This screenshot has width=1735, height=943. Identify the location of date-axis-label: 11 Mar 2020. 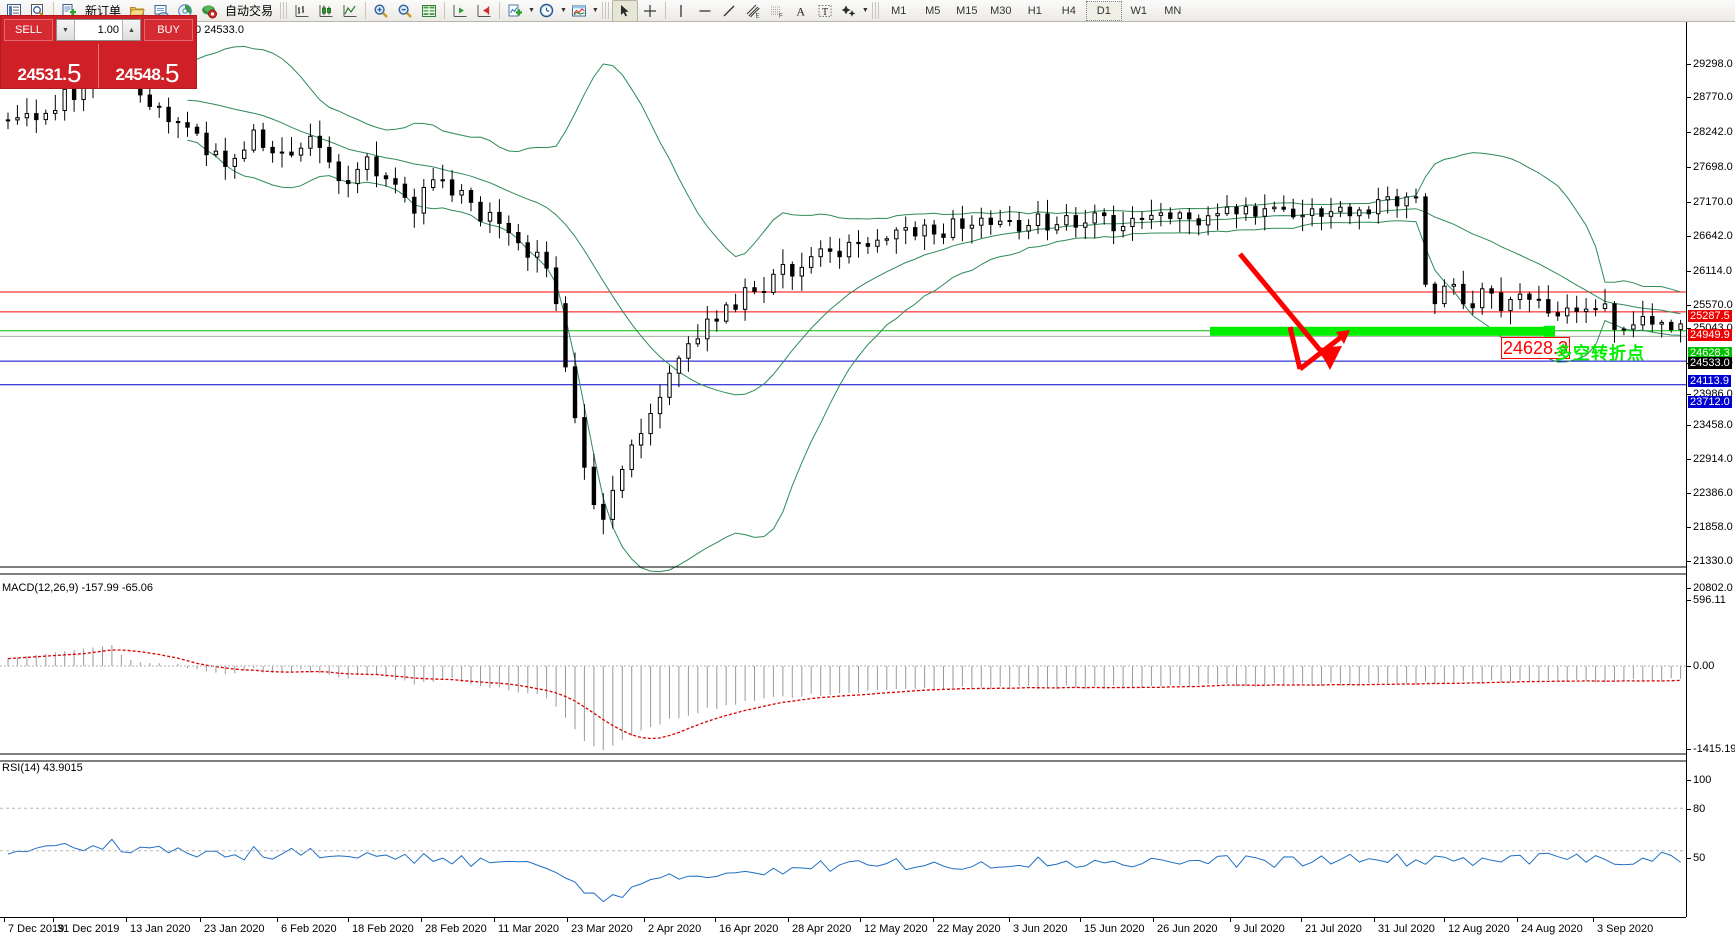
(528, 929).